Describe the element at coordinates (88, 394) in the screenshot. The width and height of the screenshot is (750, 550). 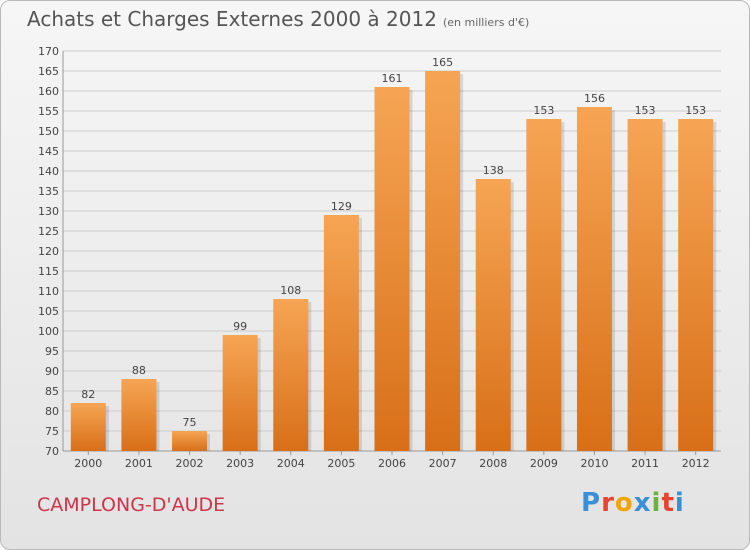
I see `data-label: 82` at that location.